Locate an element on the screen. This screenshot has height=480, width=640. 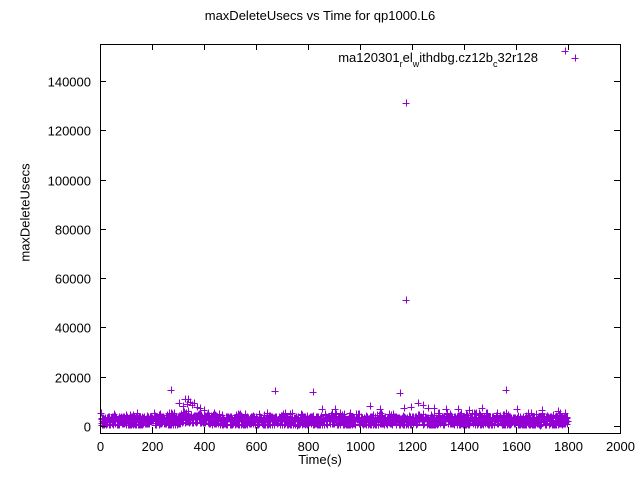
svg-text: 2000 is located at coordinates (620, 446).